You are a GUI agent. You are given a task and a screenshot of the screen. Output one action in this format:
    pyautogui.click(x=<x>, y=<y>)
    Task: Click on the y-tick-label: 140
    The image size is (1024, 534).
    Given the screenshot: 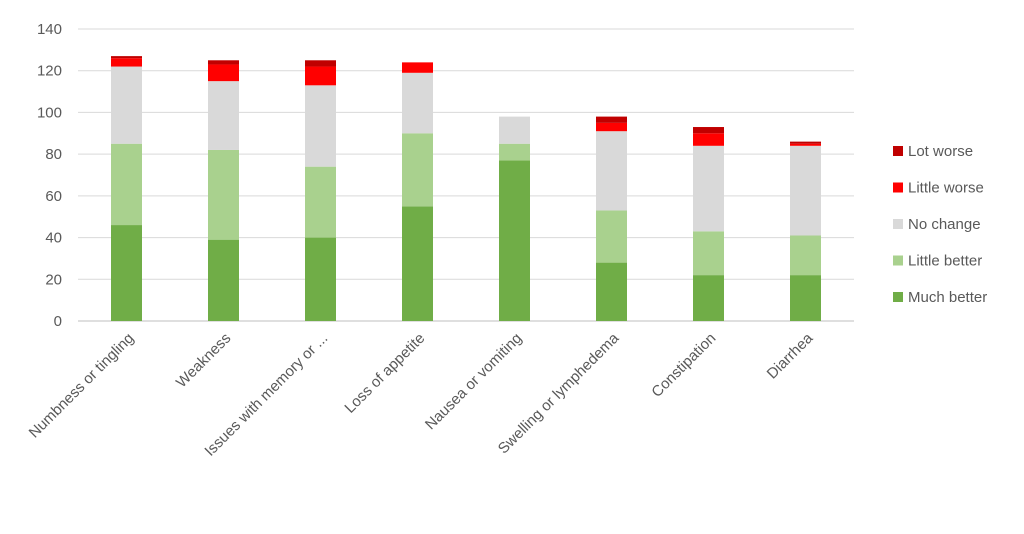 What is the action you would take?
    pyautogui.click(x=49, y=29)
    